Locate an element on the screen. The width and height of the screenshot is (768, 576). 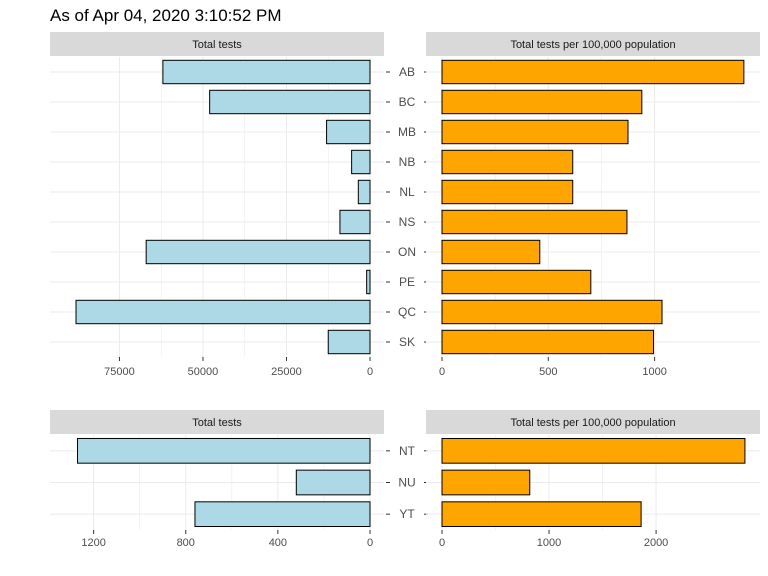
territories-tests-per-100k-tick-label: 1000 is located at coordinates (549, 543).